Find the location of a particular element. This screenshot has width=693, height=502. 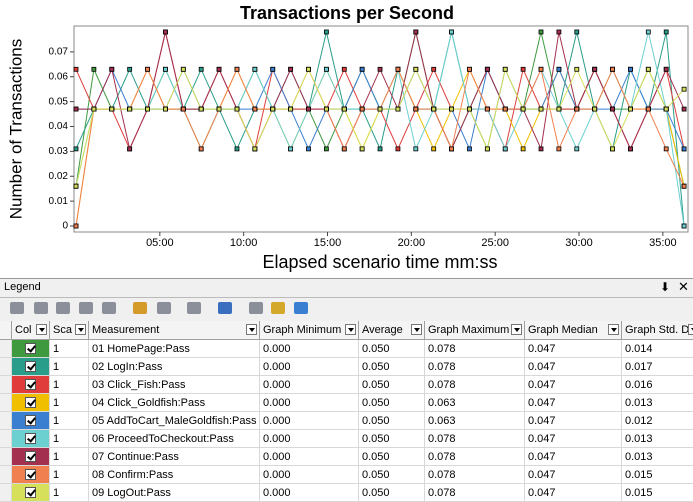

column-header: Measurement is located at coordinates (174, 330).